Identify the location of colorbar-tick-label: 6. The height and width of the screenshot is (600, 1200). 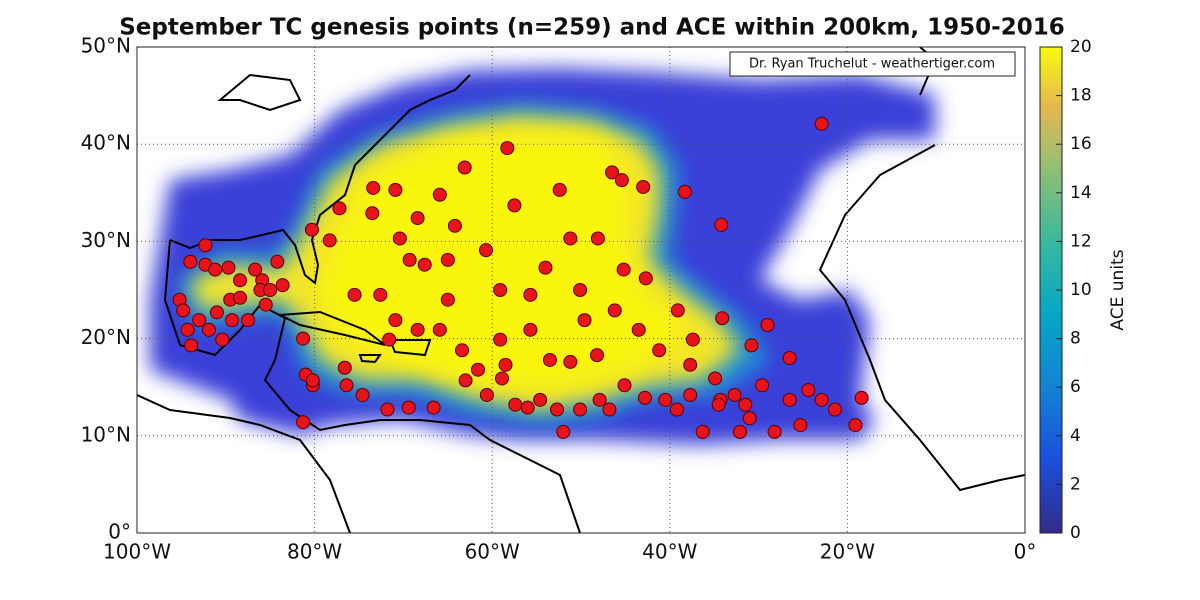
(1075, 387).